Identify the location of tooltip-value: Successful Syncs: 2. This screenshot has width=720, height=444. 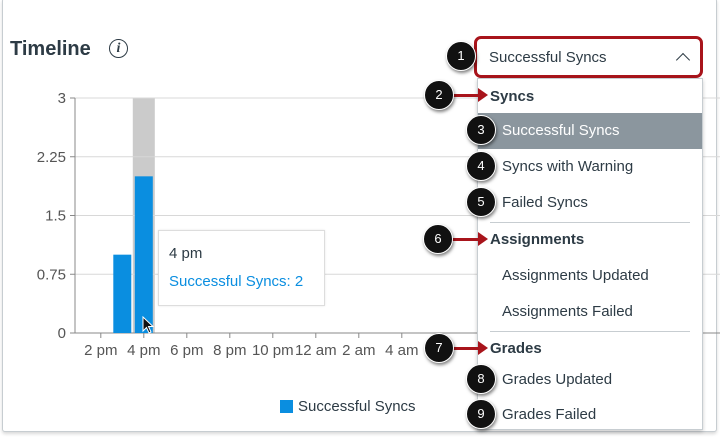
(236, 281).